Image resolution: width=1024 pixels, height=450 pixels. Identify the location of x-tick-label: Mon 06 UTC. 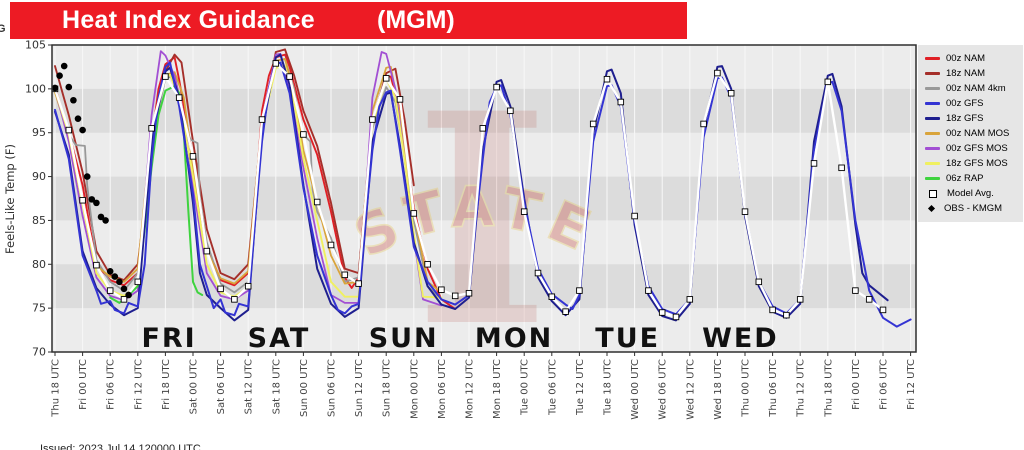
(442, 389).